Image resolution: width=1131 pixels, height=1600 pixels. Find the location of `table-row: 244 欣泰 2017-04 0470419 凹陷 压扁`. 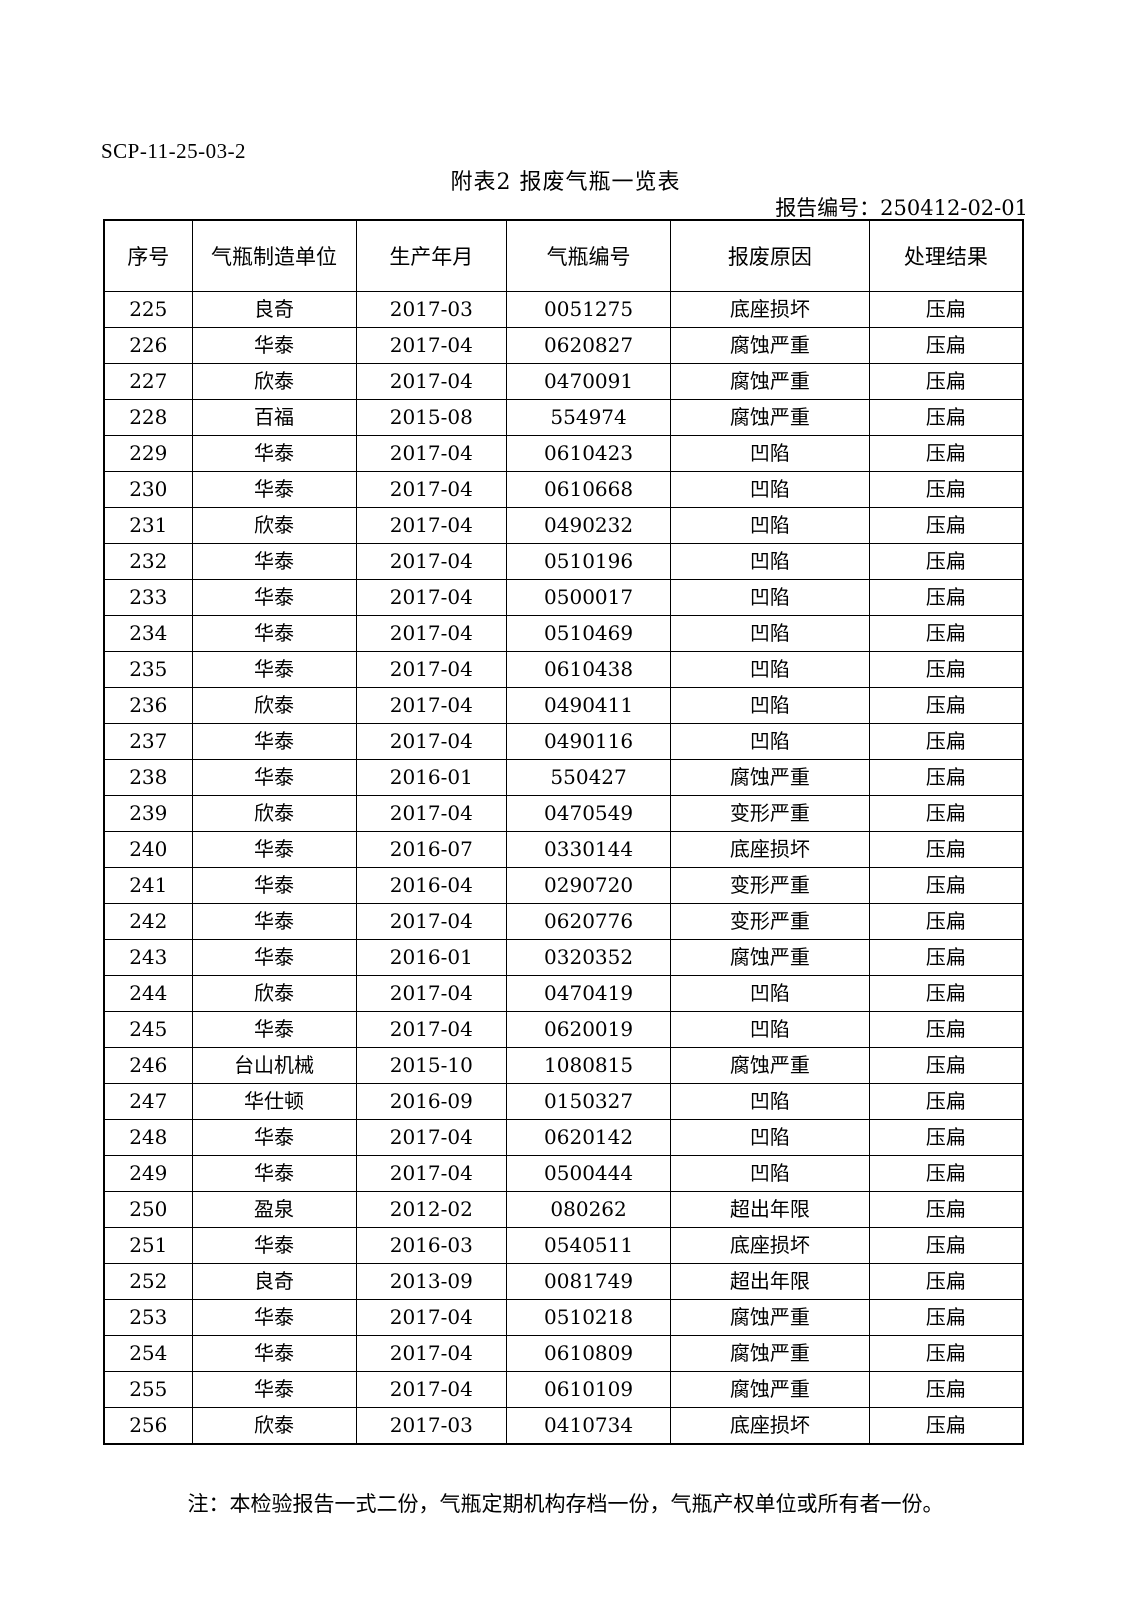

table-row: 244 欣泰 2017-04 0470419 凹陷 压扁 is located at coordinates (563, 993).